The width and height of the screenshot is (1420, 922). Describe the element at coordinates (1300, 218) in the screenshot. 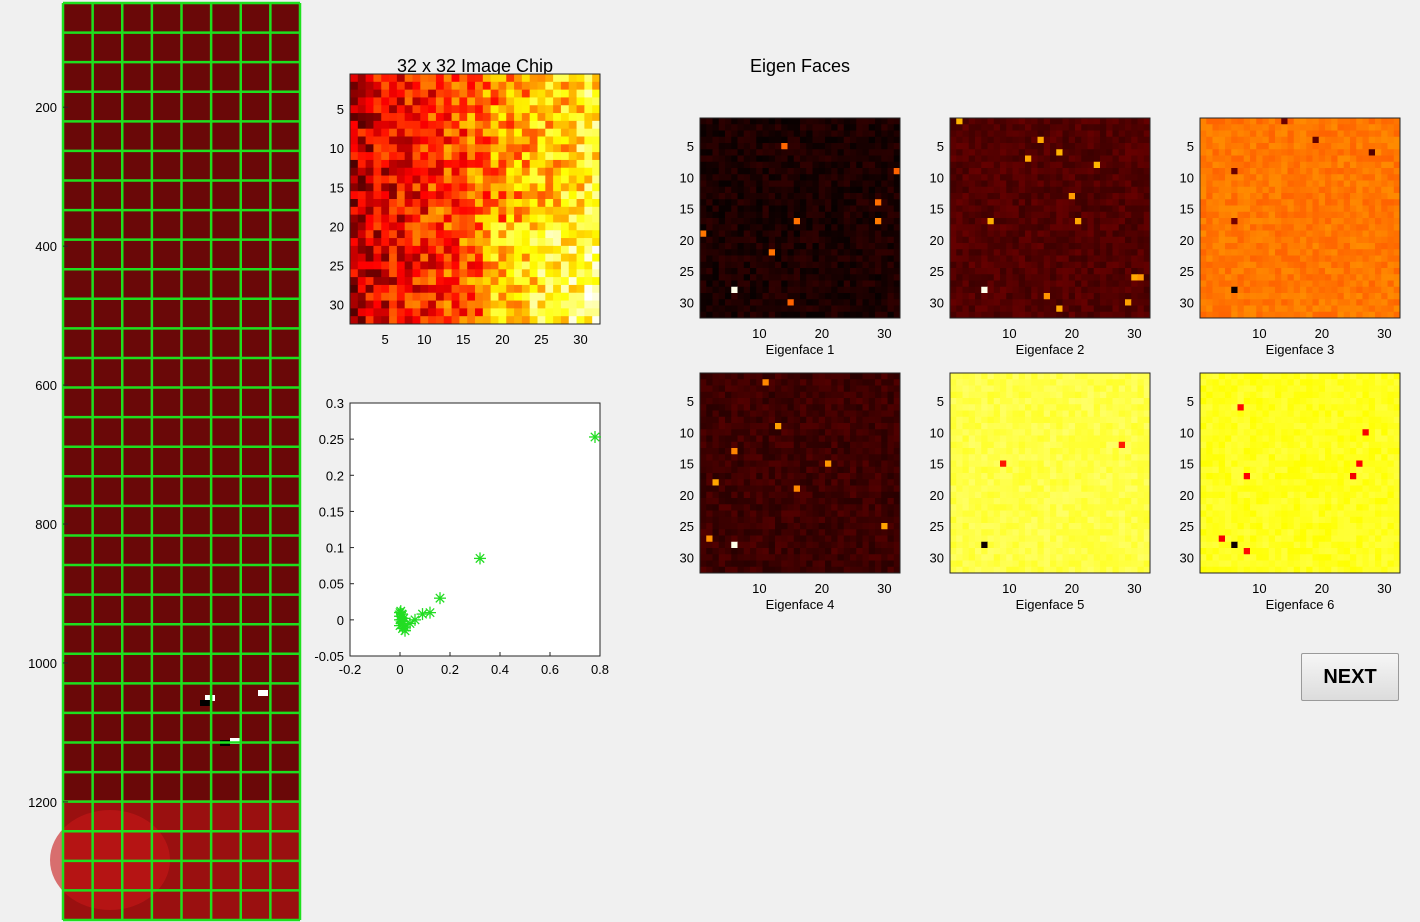

I see `eigenface-frame` at that location.